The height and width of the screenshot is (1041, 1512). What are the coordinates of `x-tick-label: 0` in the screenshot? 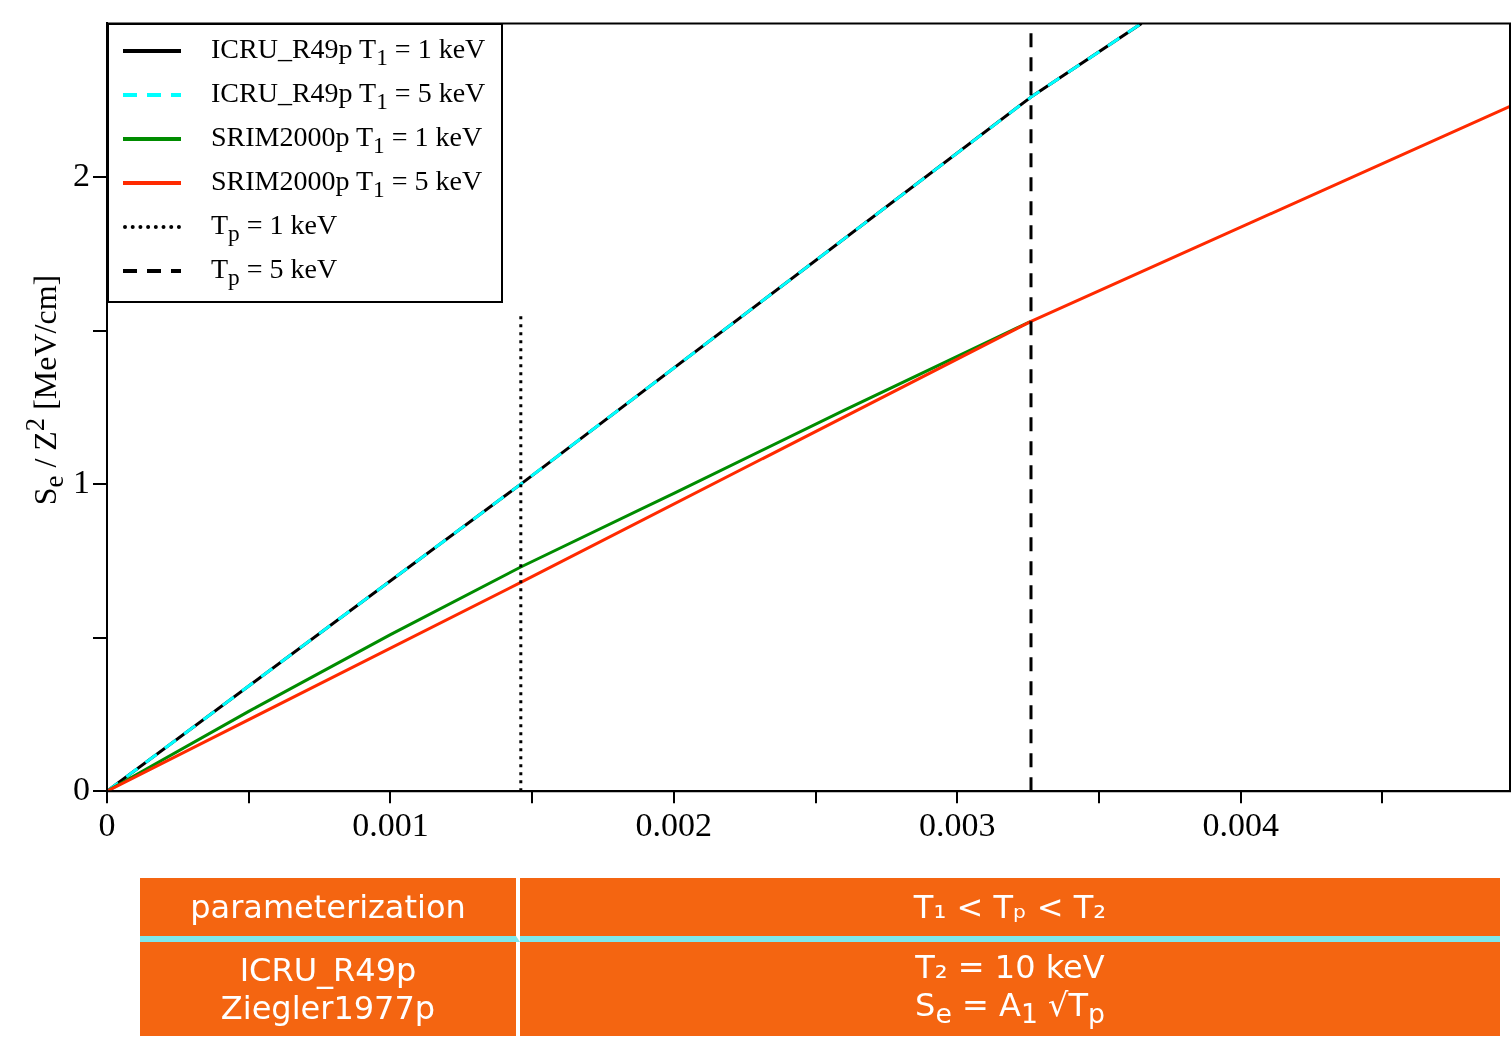 It's located at (107, 824).